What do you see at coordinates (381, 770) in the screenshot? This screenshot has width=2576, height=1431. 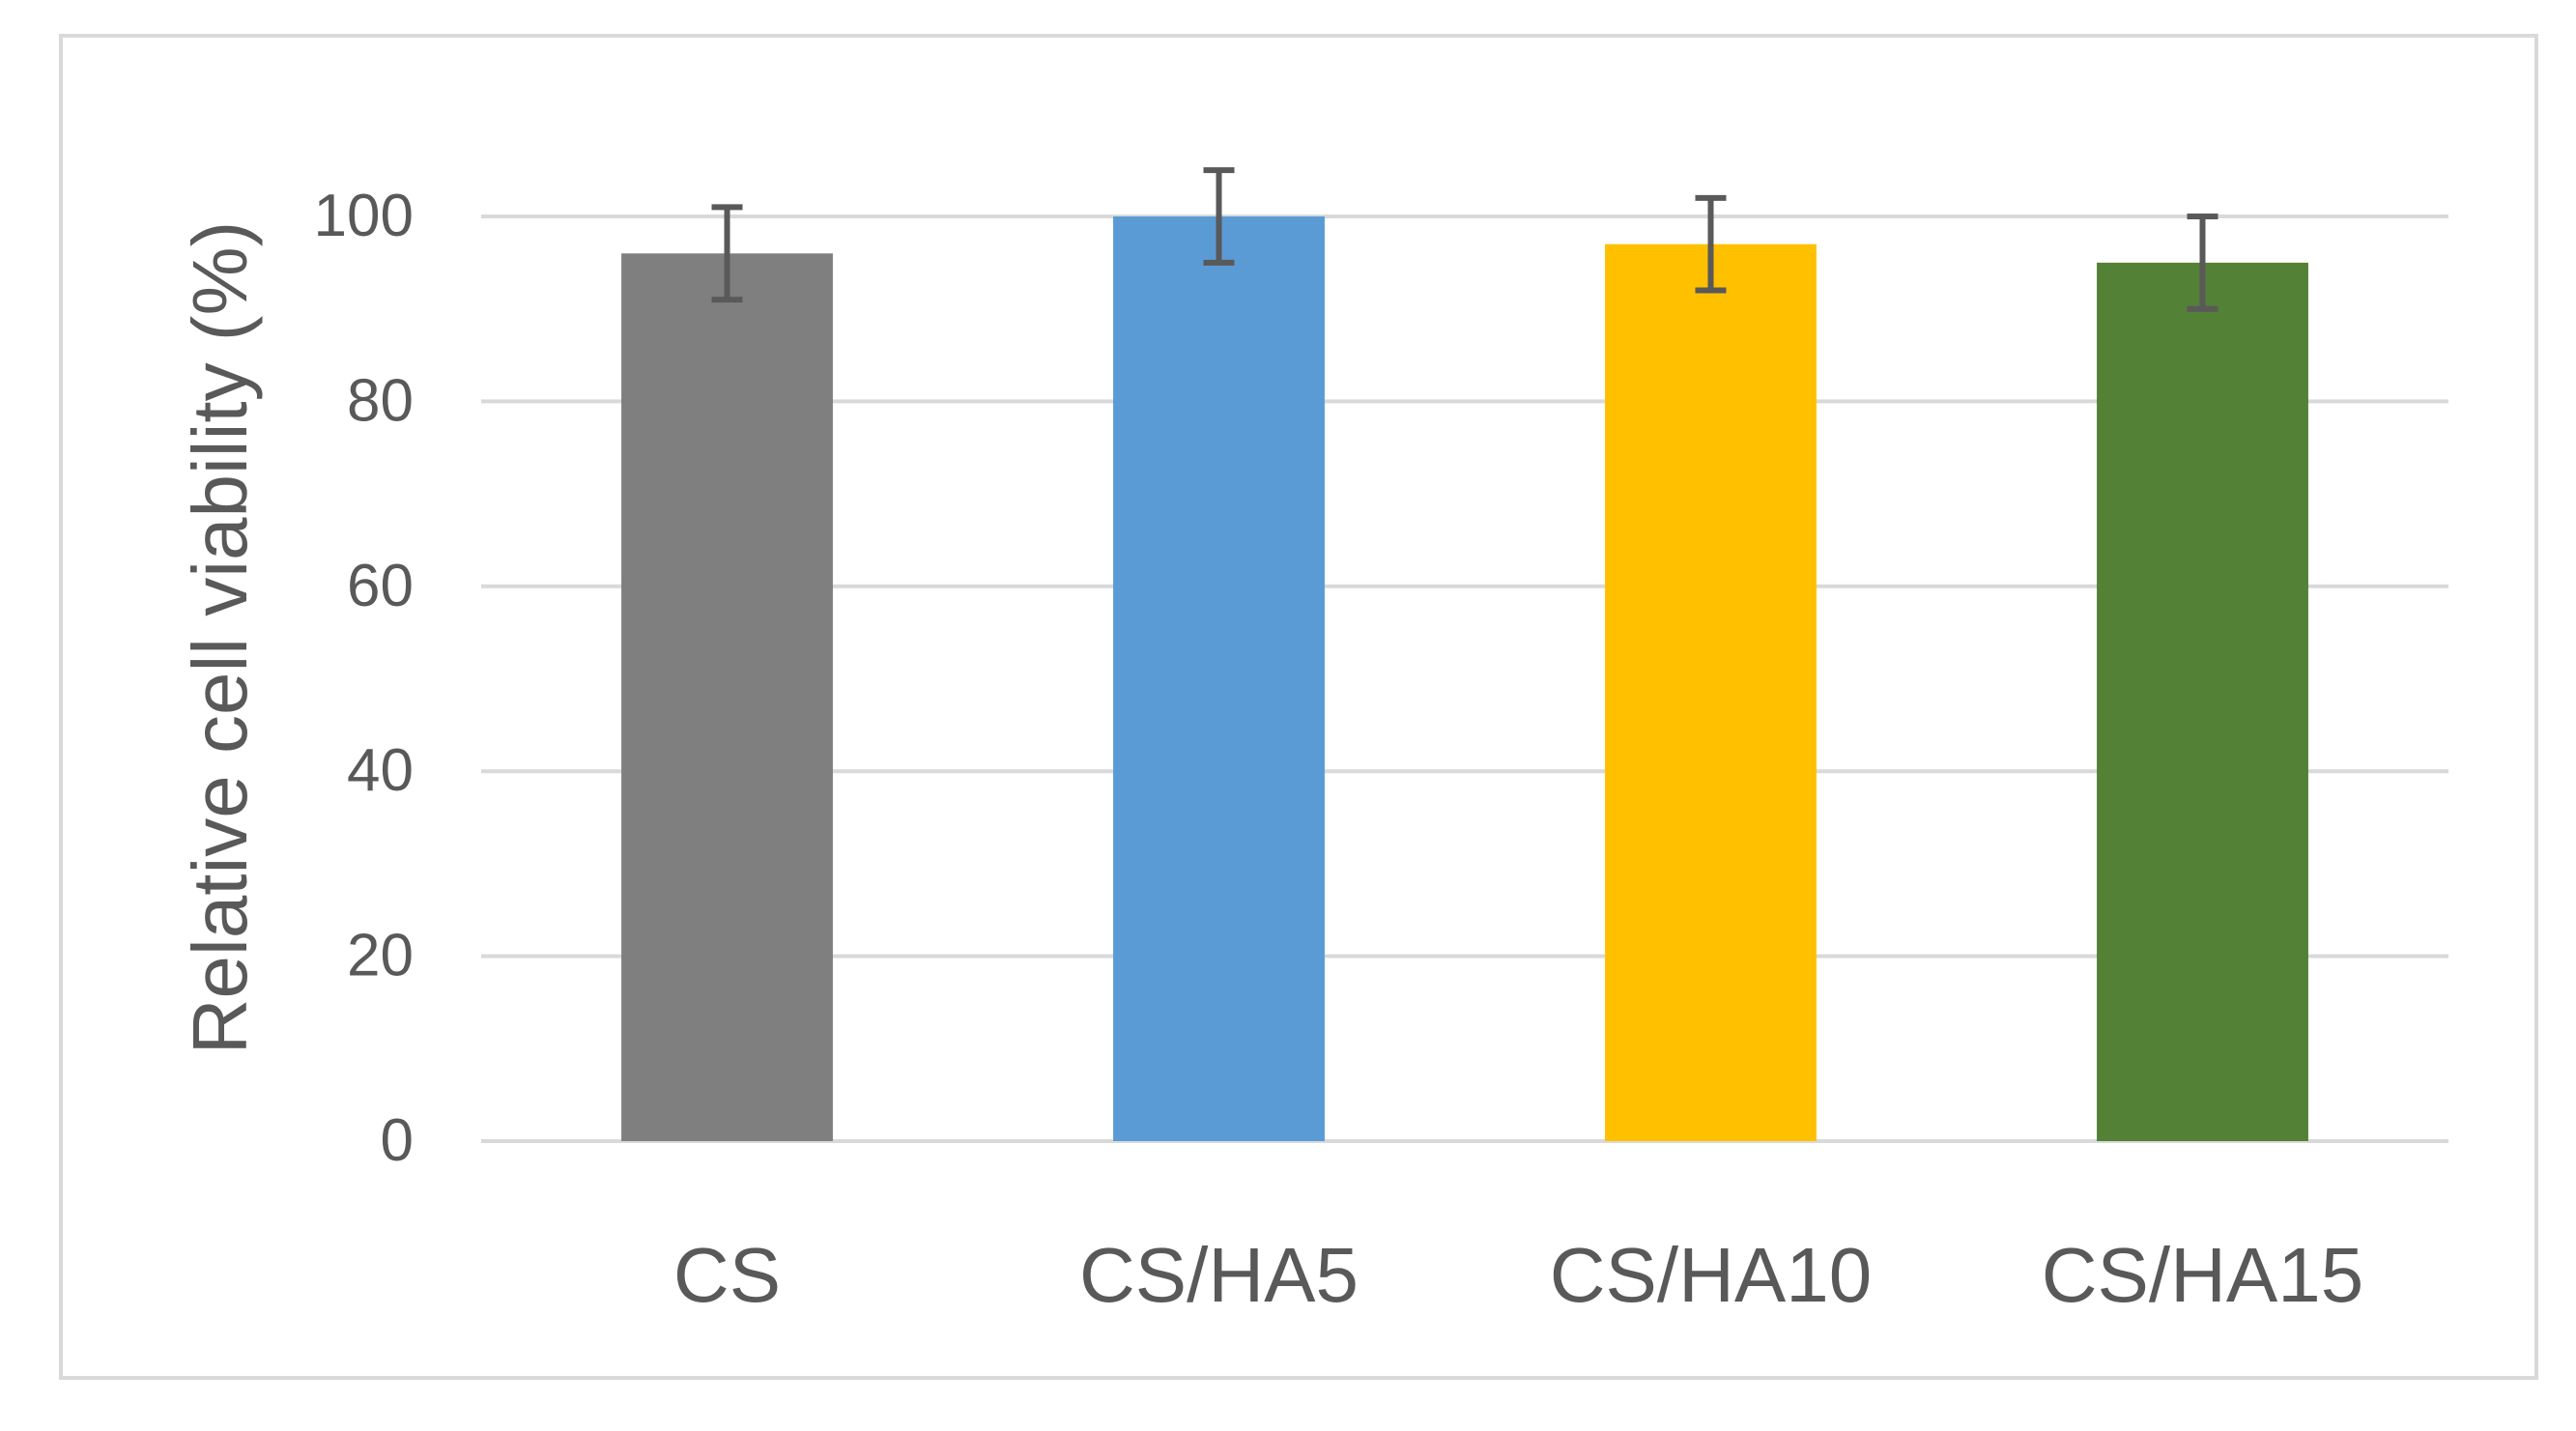 I see `y-tick-label: 40` at bounding box center [381, 770].